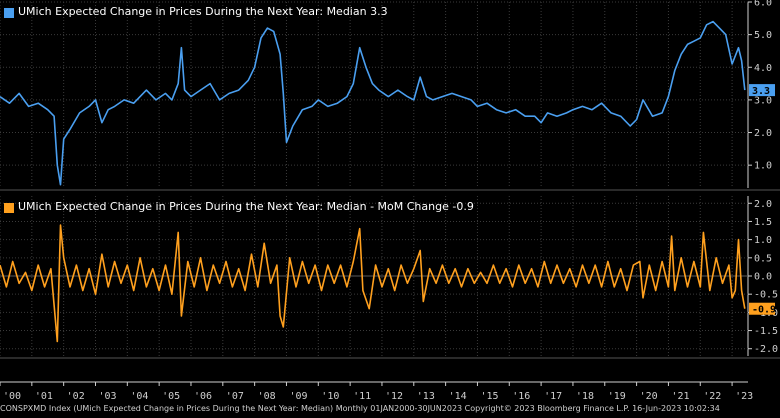 The image size is (780, 418). I want to click on top-ytick-label: 6.0, so click(763, 4).